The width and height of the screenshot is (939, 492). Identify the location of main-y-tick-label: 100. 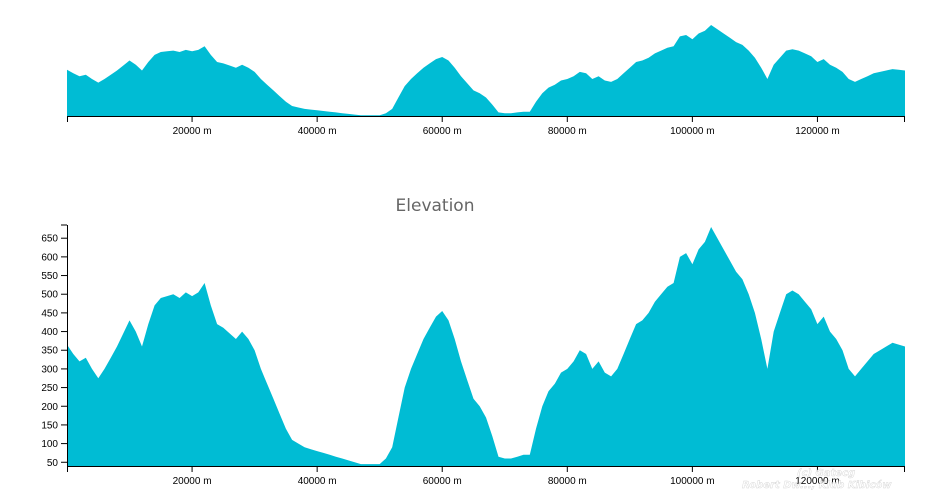
(49, 444).